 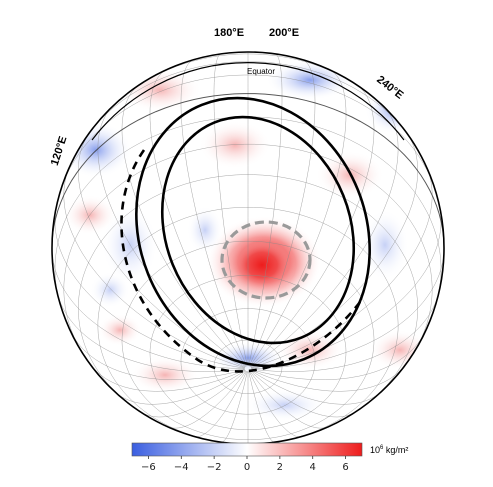 I want to click on unit-exponent: 6, so click(x=382, y=448).